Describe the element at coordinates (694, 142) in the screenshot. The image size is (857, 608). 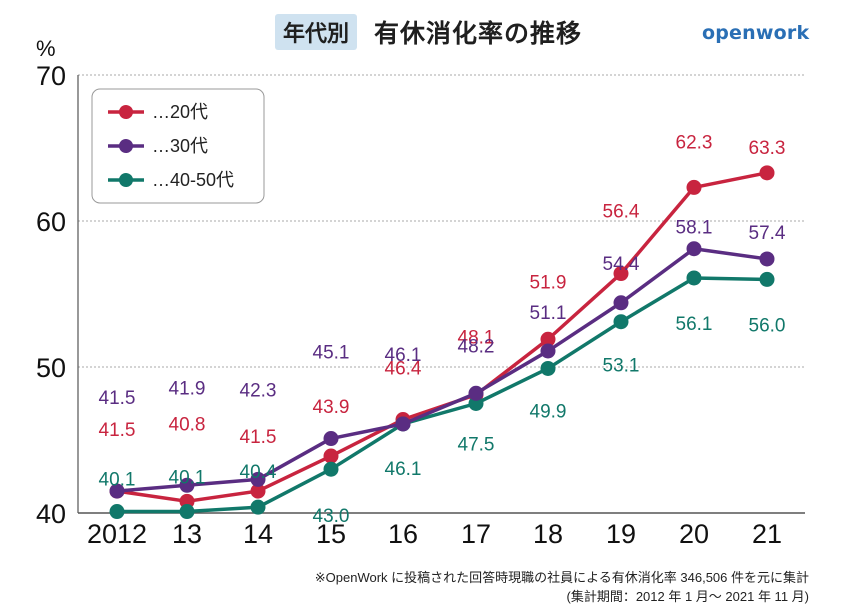
I see `data-label: 62.3` at that location.